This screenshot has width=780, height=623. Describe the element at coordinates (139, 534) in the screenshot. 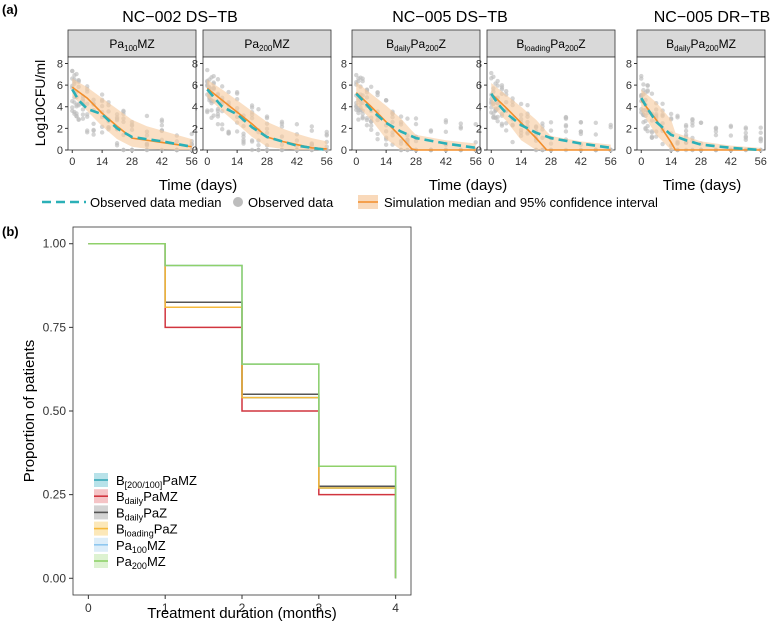

I see `label-subscript: loading` at that location.